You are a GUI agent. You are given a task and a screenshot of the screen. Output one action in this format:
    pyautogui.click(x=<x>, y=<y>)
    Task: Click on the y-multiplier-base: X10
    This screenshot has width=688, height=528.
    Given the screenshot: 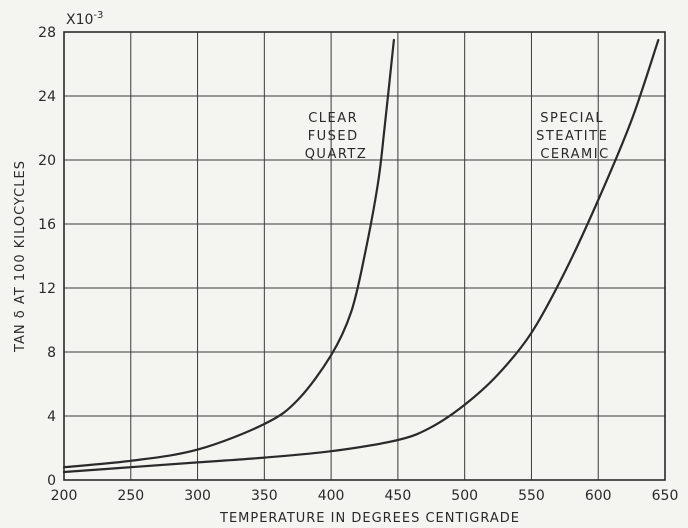 What is the action you would take?
    pyautogui.click(x=79, y=20)
    